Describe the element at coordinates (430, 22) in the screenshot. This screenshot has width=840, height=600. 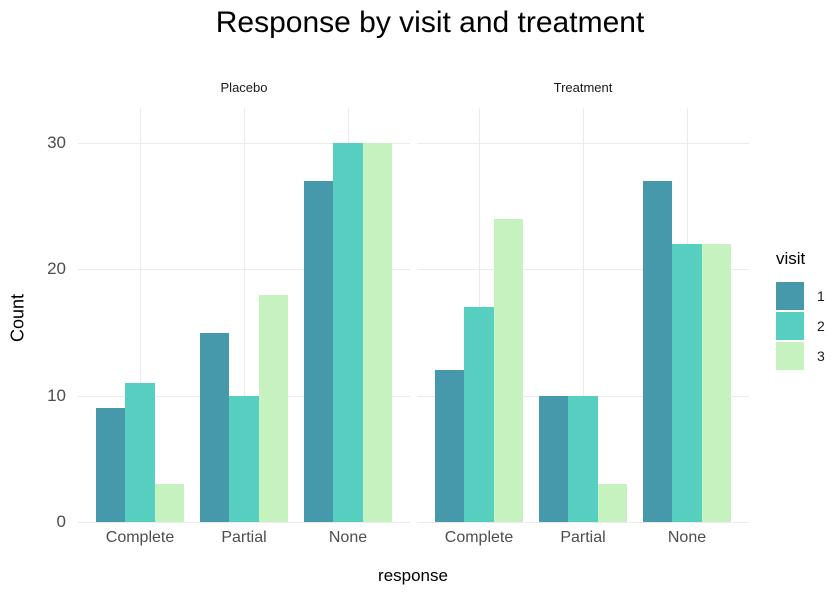
I see `chart-title: Response by visit and treatment` at that location.